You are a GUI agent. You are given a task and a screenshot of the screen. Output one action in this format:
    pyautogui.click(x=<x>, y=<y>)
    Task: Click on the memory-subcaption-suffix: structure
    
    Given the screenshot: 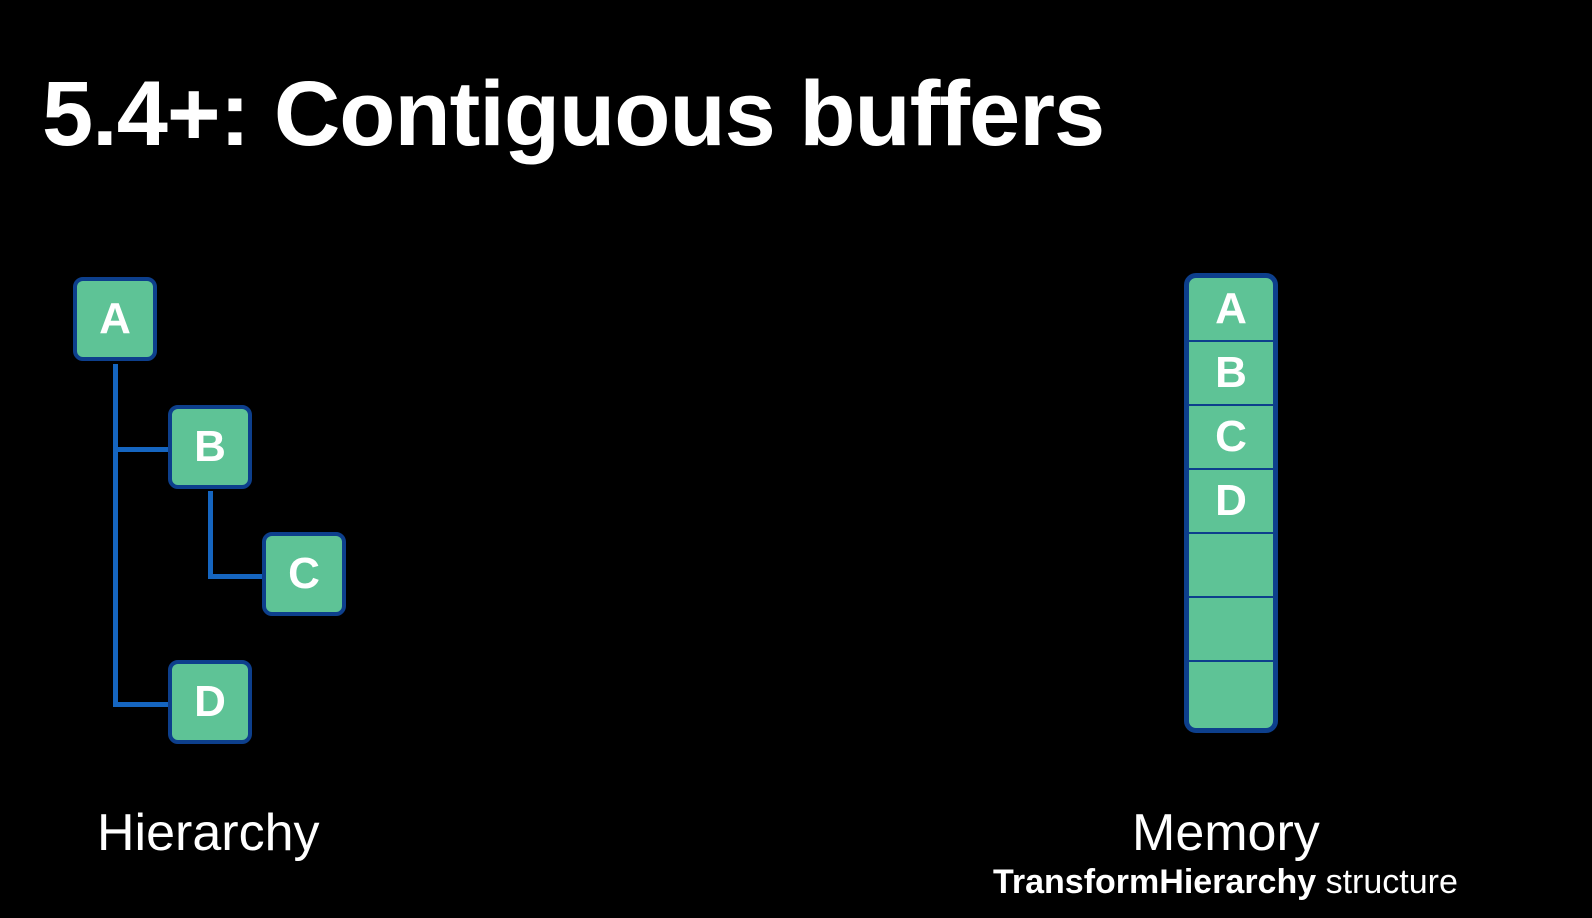 What is the action you would take?
    pyautogui.click(x=1387, y=882)
    